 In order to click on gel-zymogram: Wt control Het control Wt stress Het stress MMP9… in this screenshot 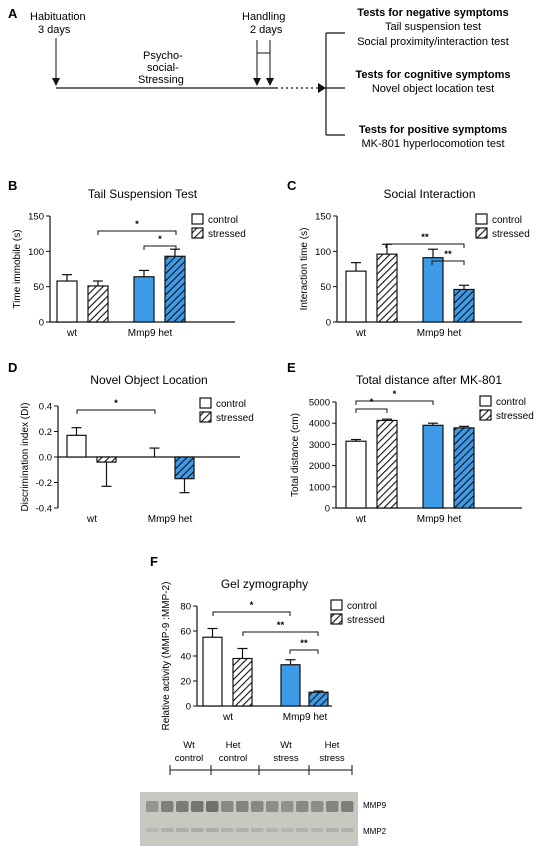, I will do `click(263, 793)`.